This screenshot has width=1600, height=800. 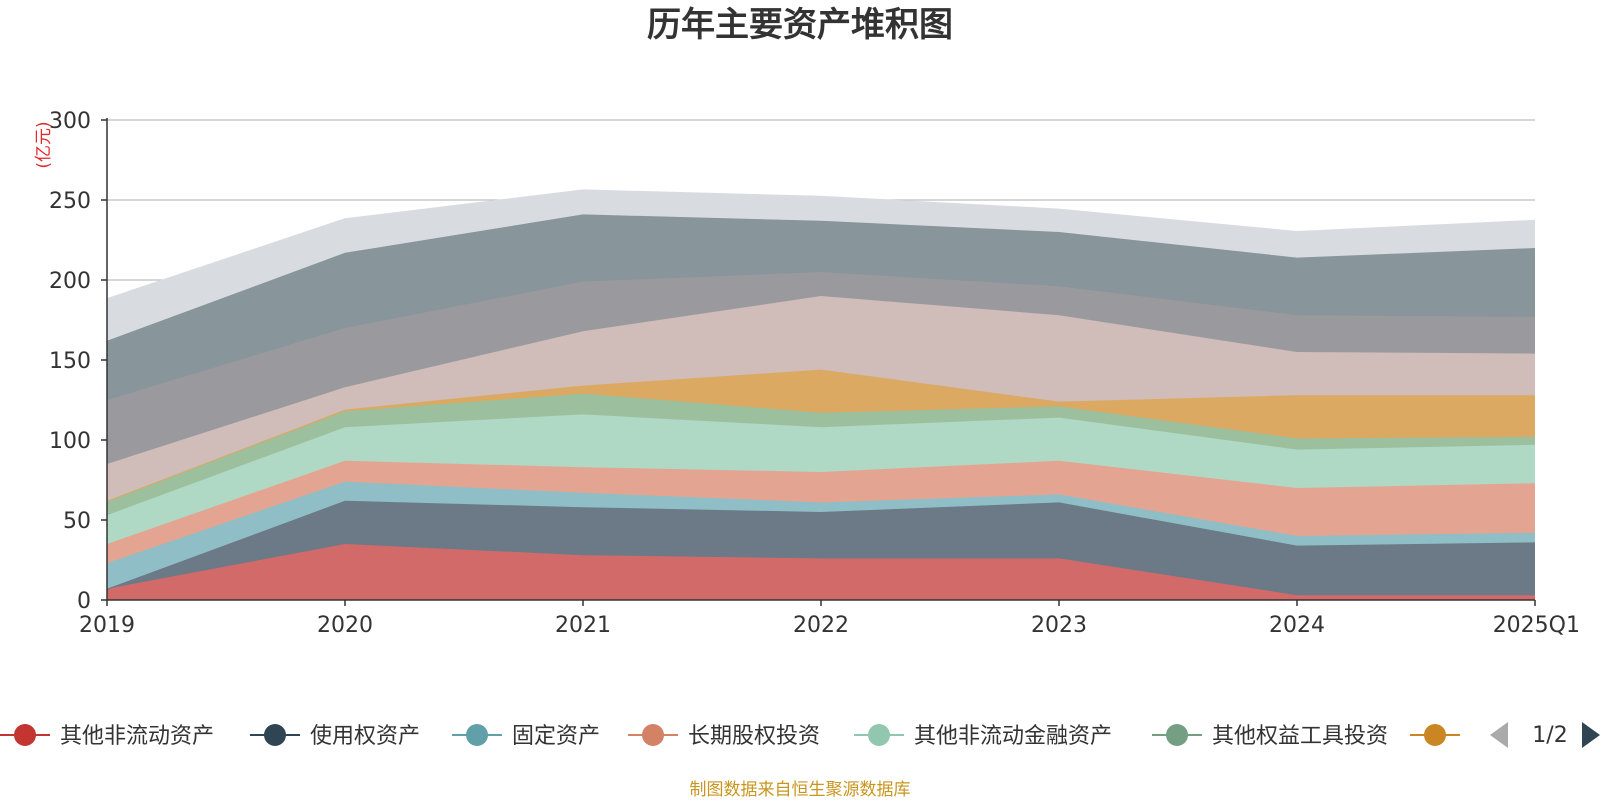 What do you see at coordinates (345, 625) in the screenshot?
I see `x-tick-label: 2020` at bounding box center [345, 625].